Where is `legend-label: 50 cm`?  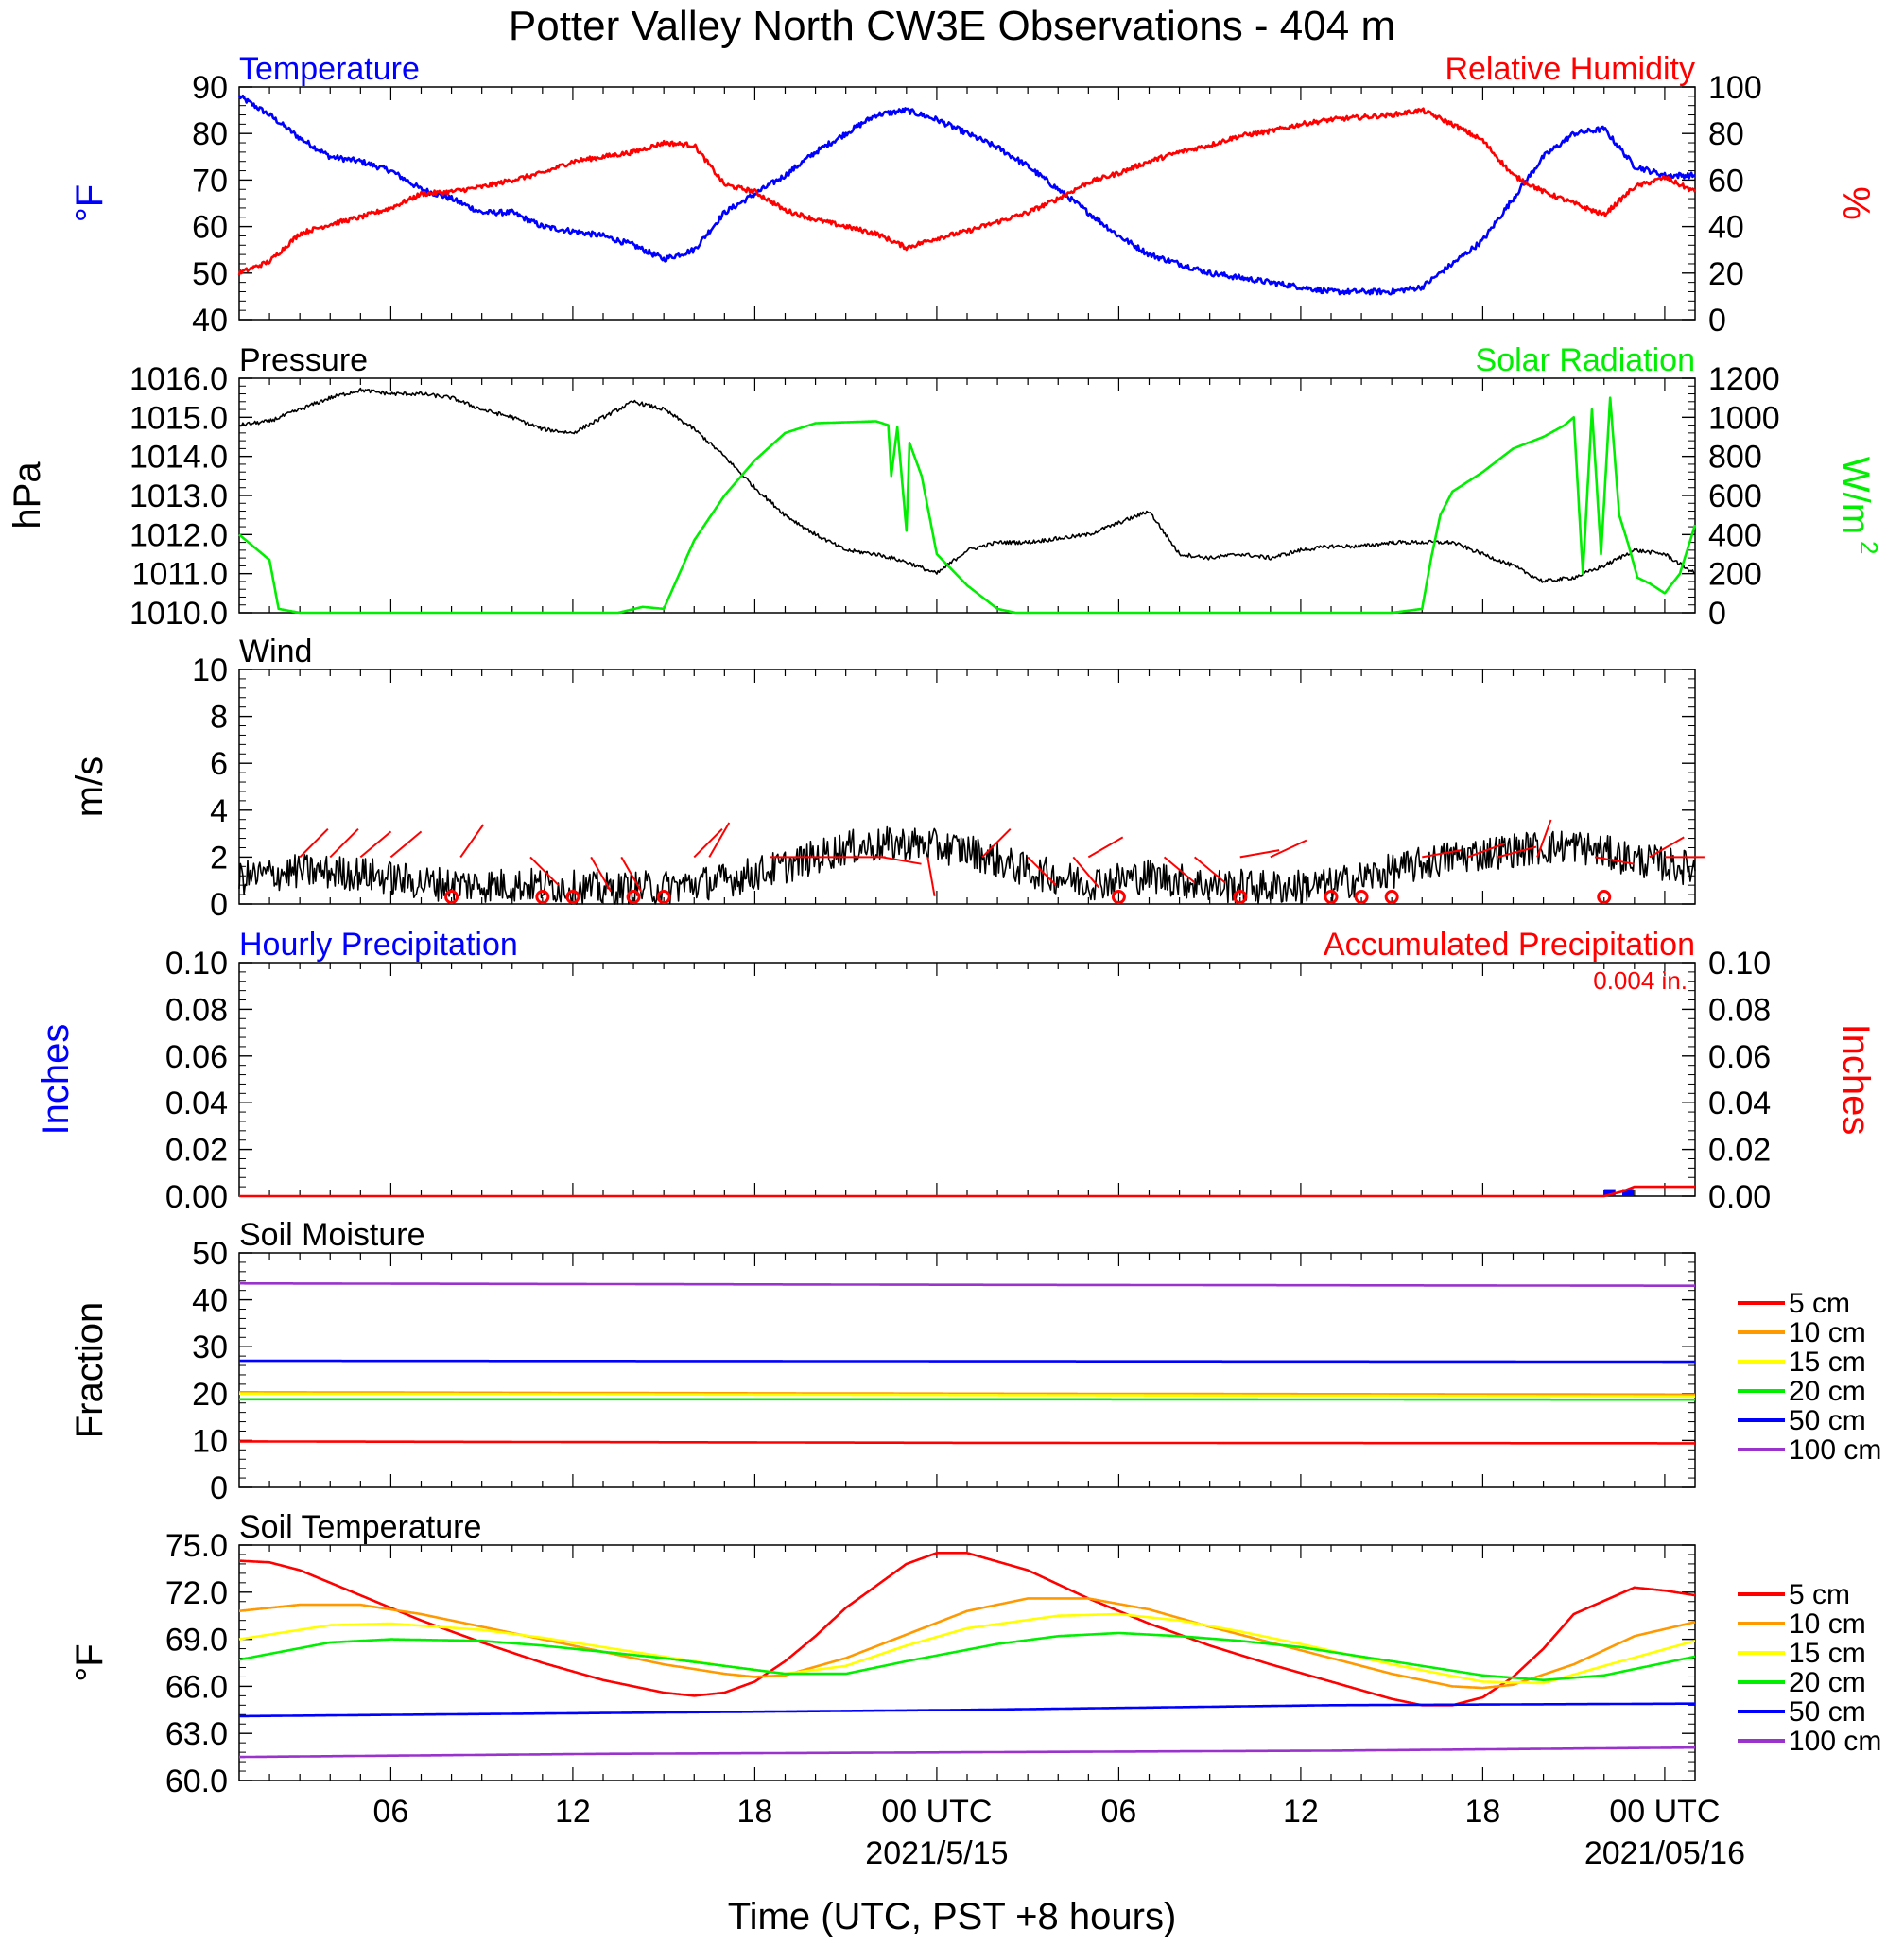 legend-label: 50 cm is located at coordinates (1827, 1712).